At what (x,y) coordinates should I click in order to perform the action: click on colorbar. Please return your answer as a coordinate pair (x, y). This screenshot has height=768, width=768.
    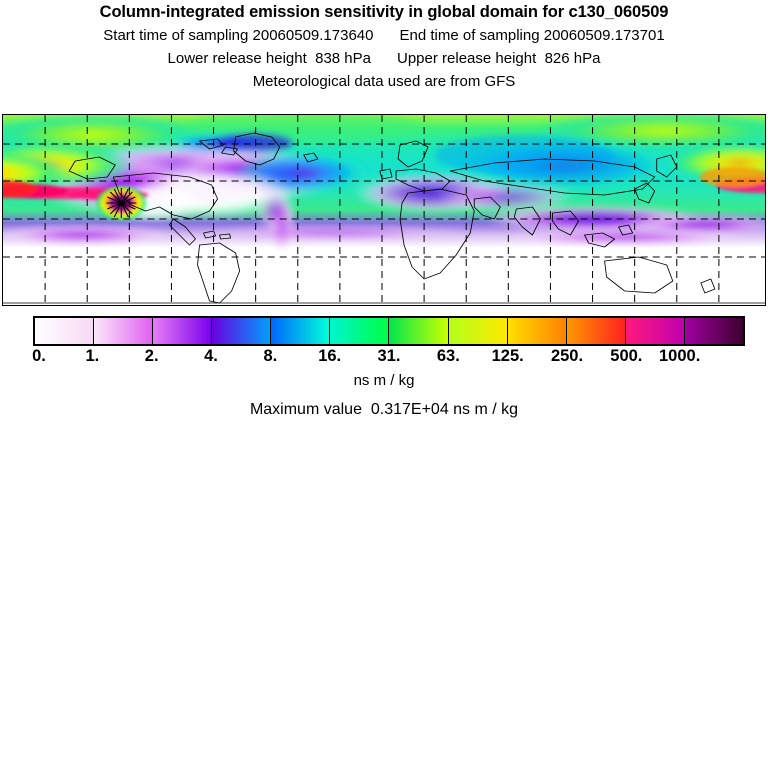
    Looking at the image, I should click on (389, 331).